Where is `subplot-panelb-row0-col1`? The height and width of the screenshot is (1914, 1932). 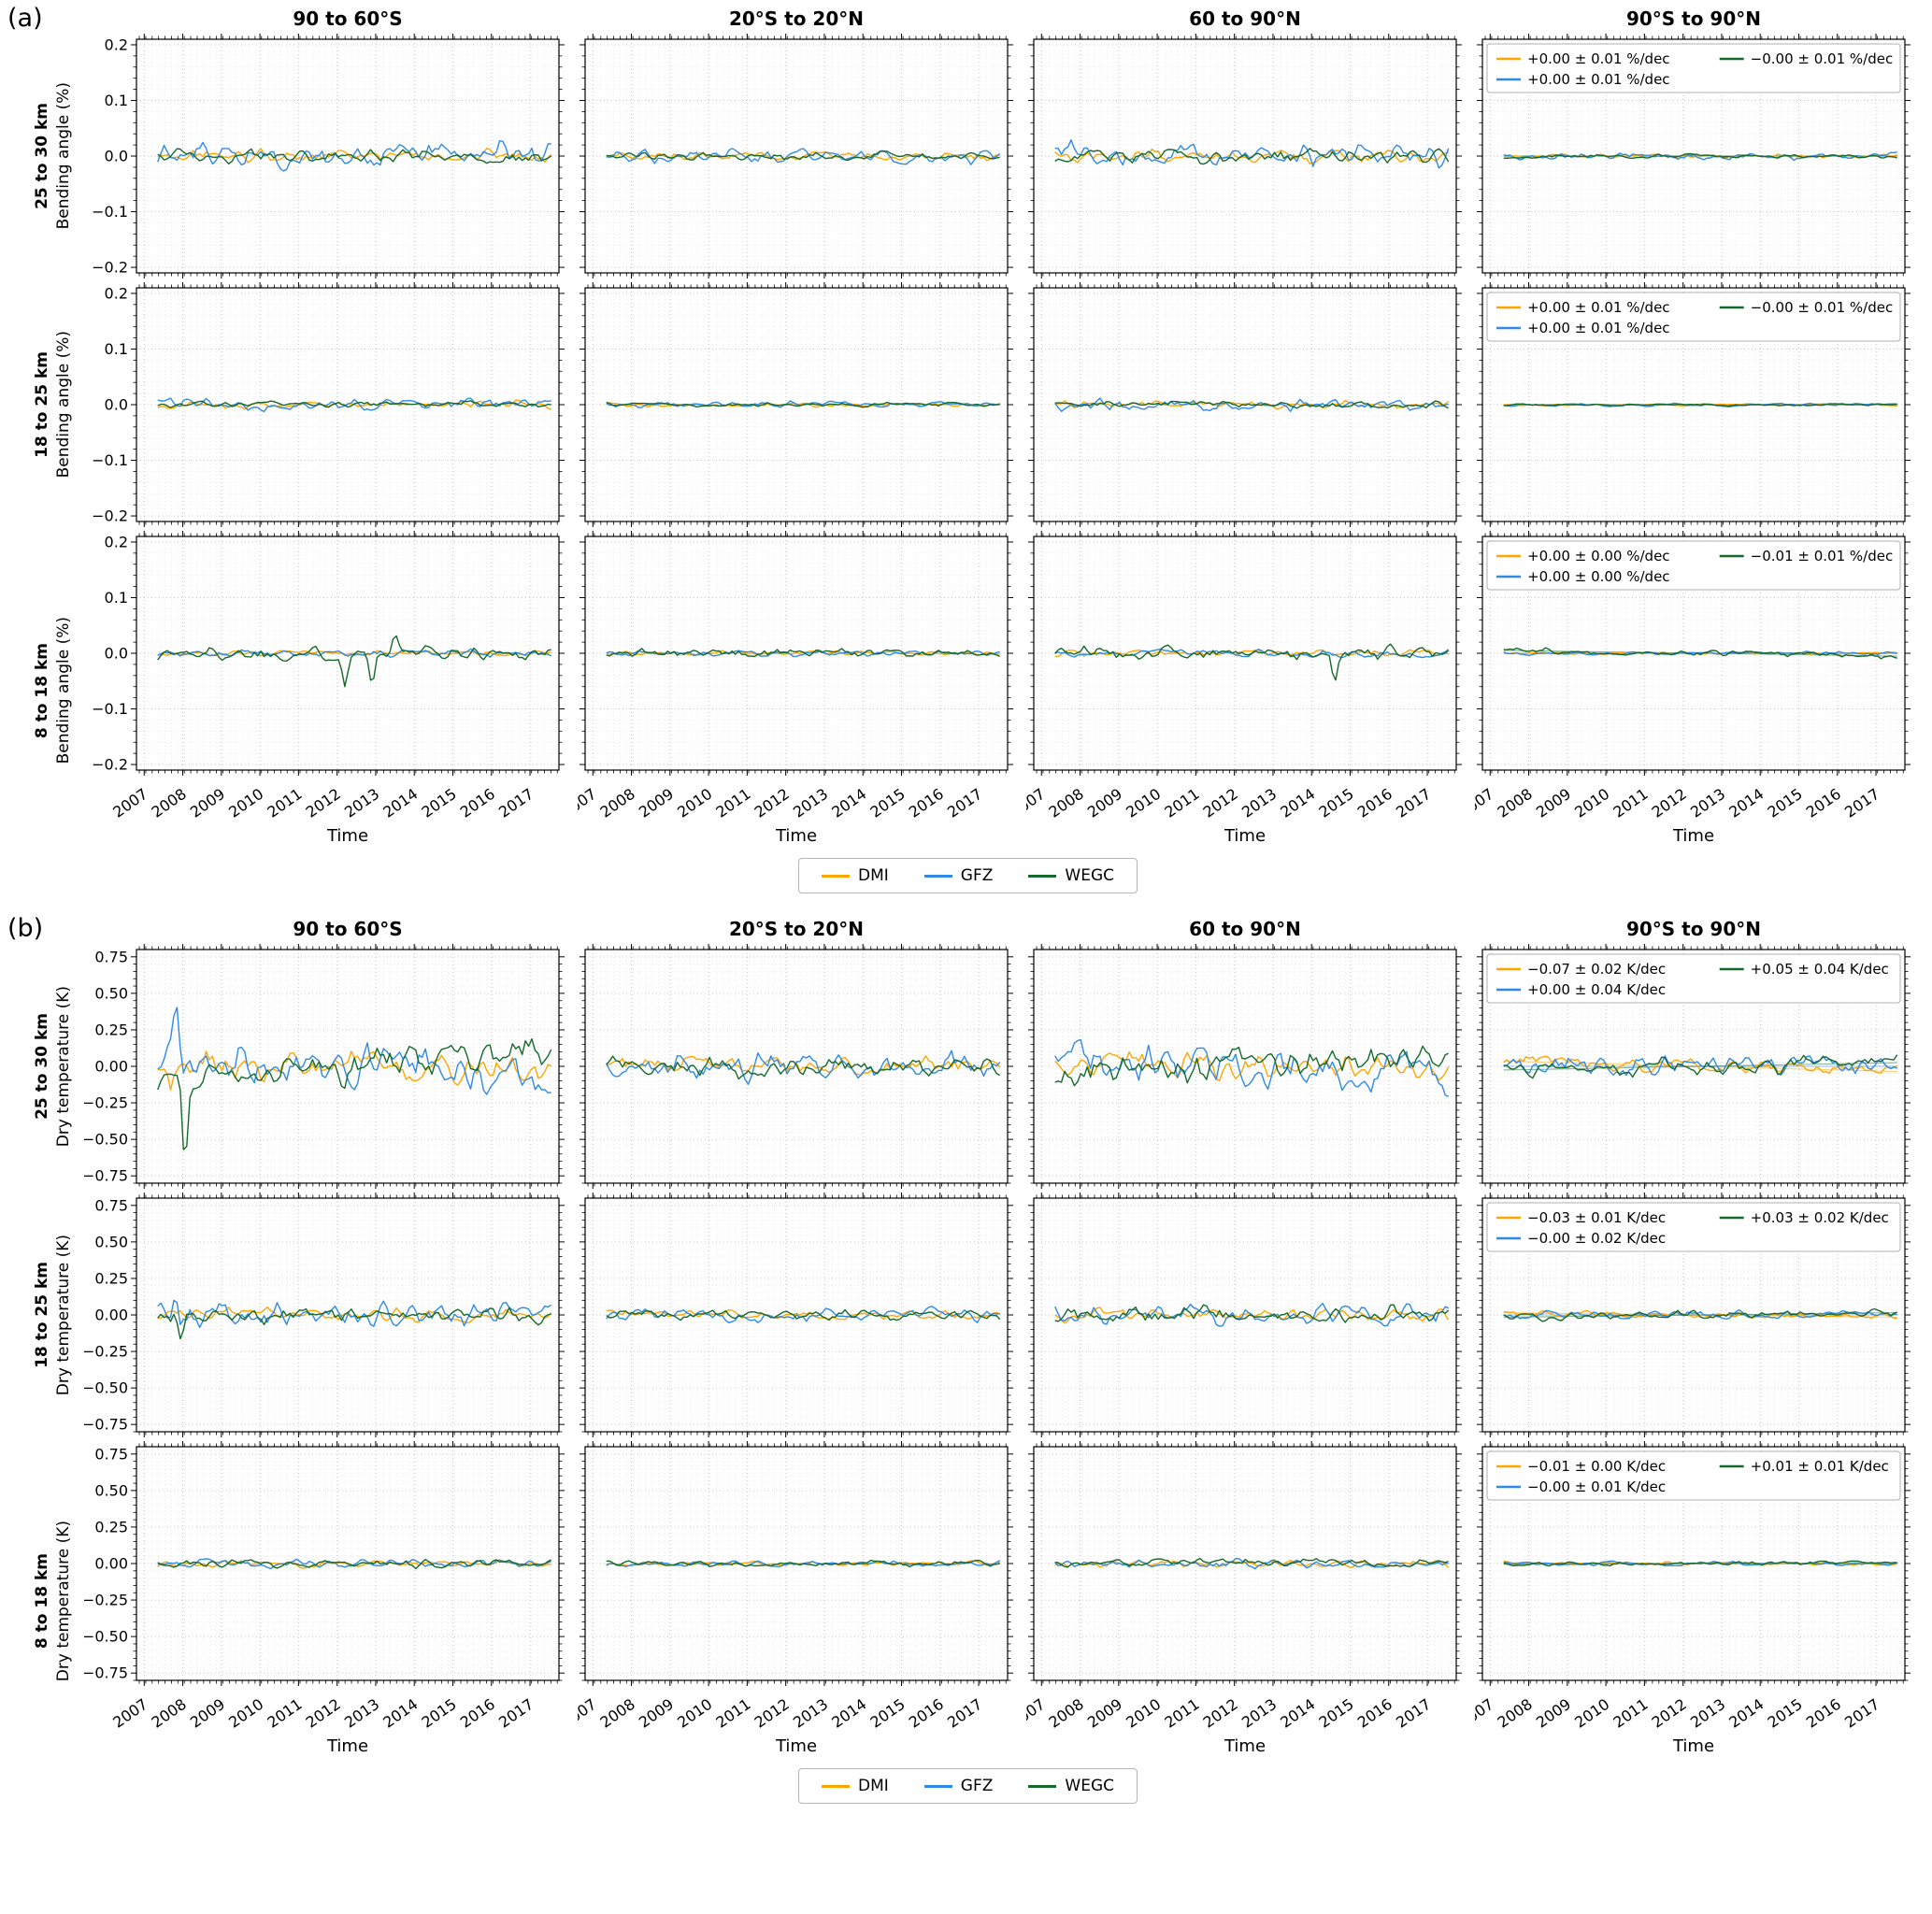
subplot-panelb-row0-col1 is located at coordinates (796, 1066).